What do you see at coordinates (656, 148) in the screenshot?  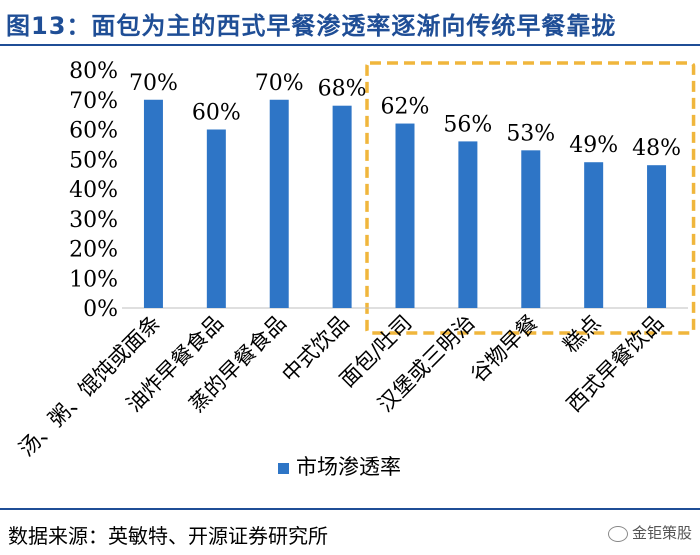 I see `value-label: 48%` at bounding box center [656, 148].